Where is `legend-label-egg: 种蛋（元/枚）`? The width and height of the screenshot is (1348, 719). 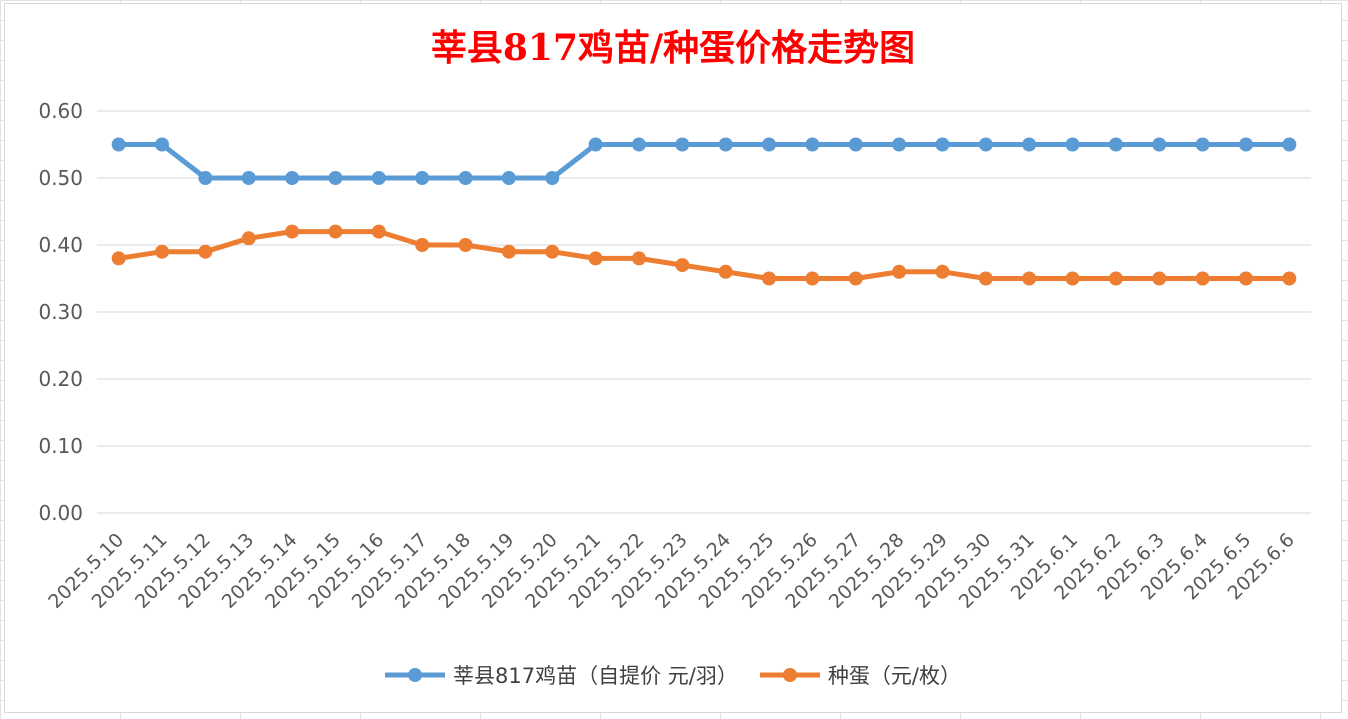 legend-label-egg: 种蛋（元/枚） is located at coordinates (894, 676).